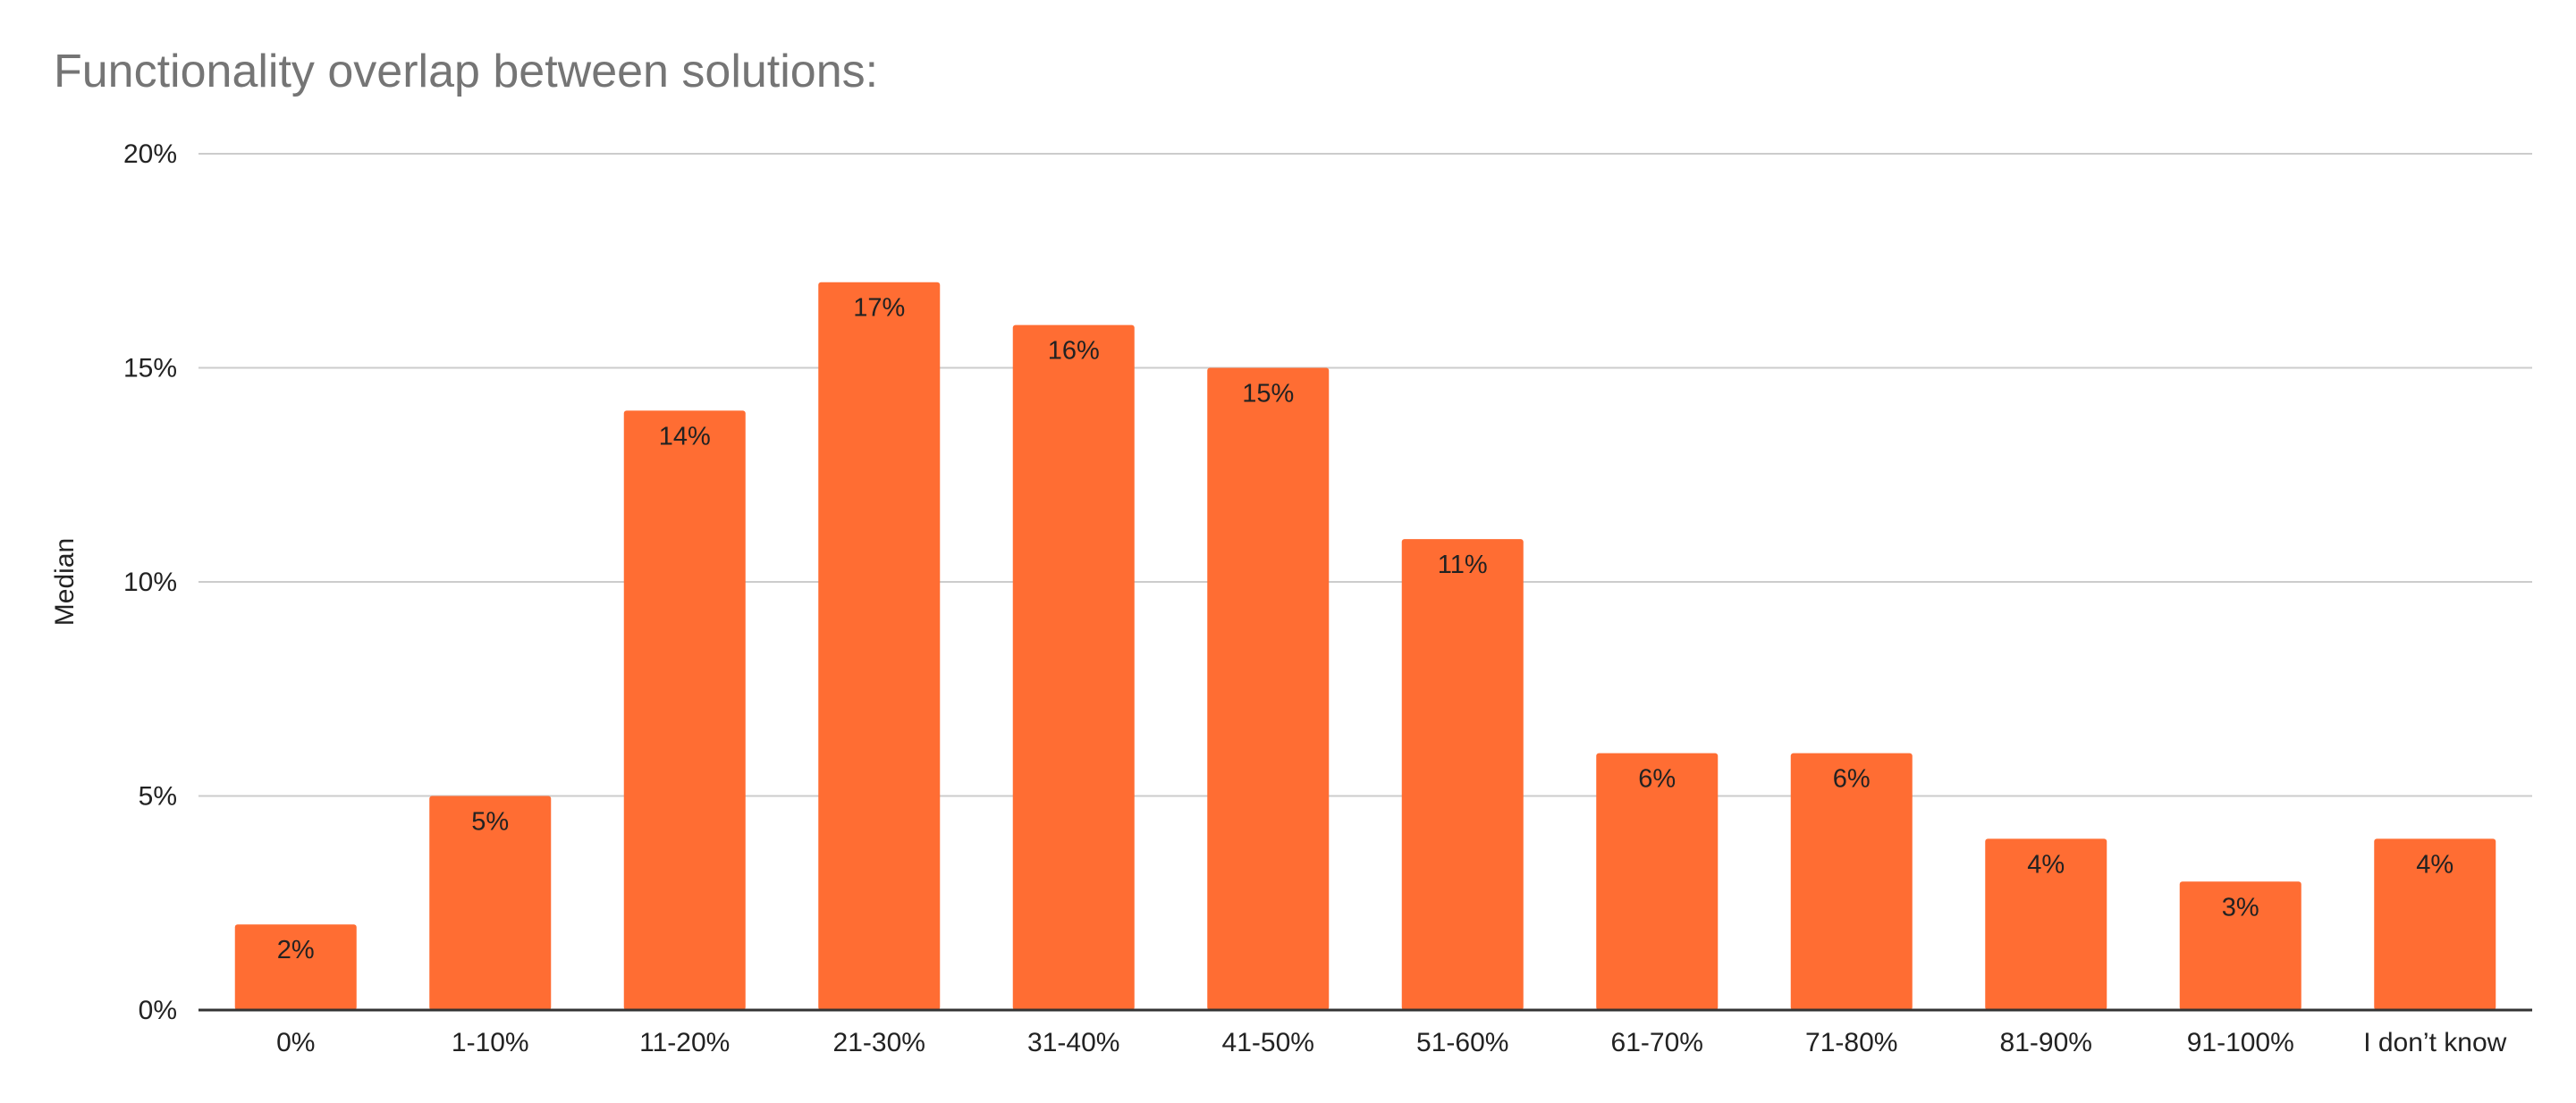  Describe the element at coordinates (2240, 1042) in the screenshot. I see `x-tick-label: 91-100%` at that location.